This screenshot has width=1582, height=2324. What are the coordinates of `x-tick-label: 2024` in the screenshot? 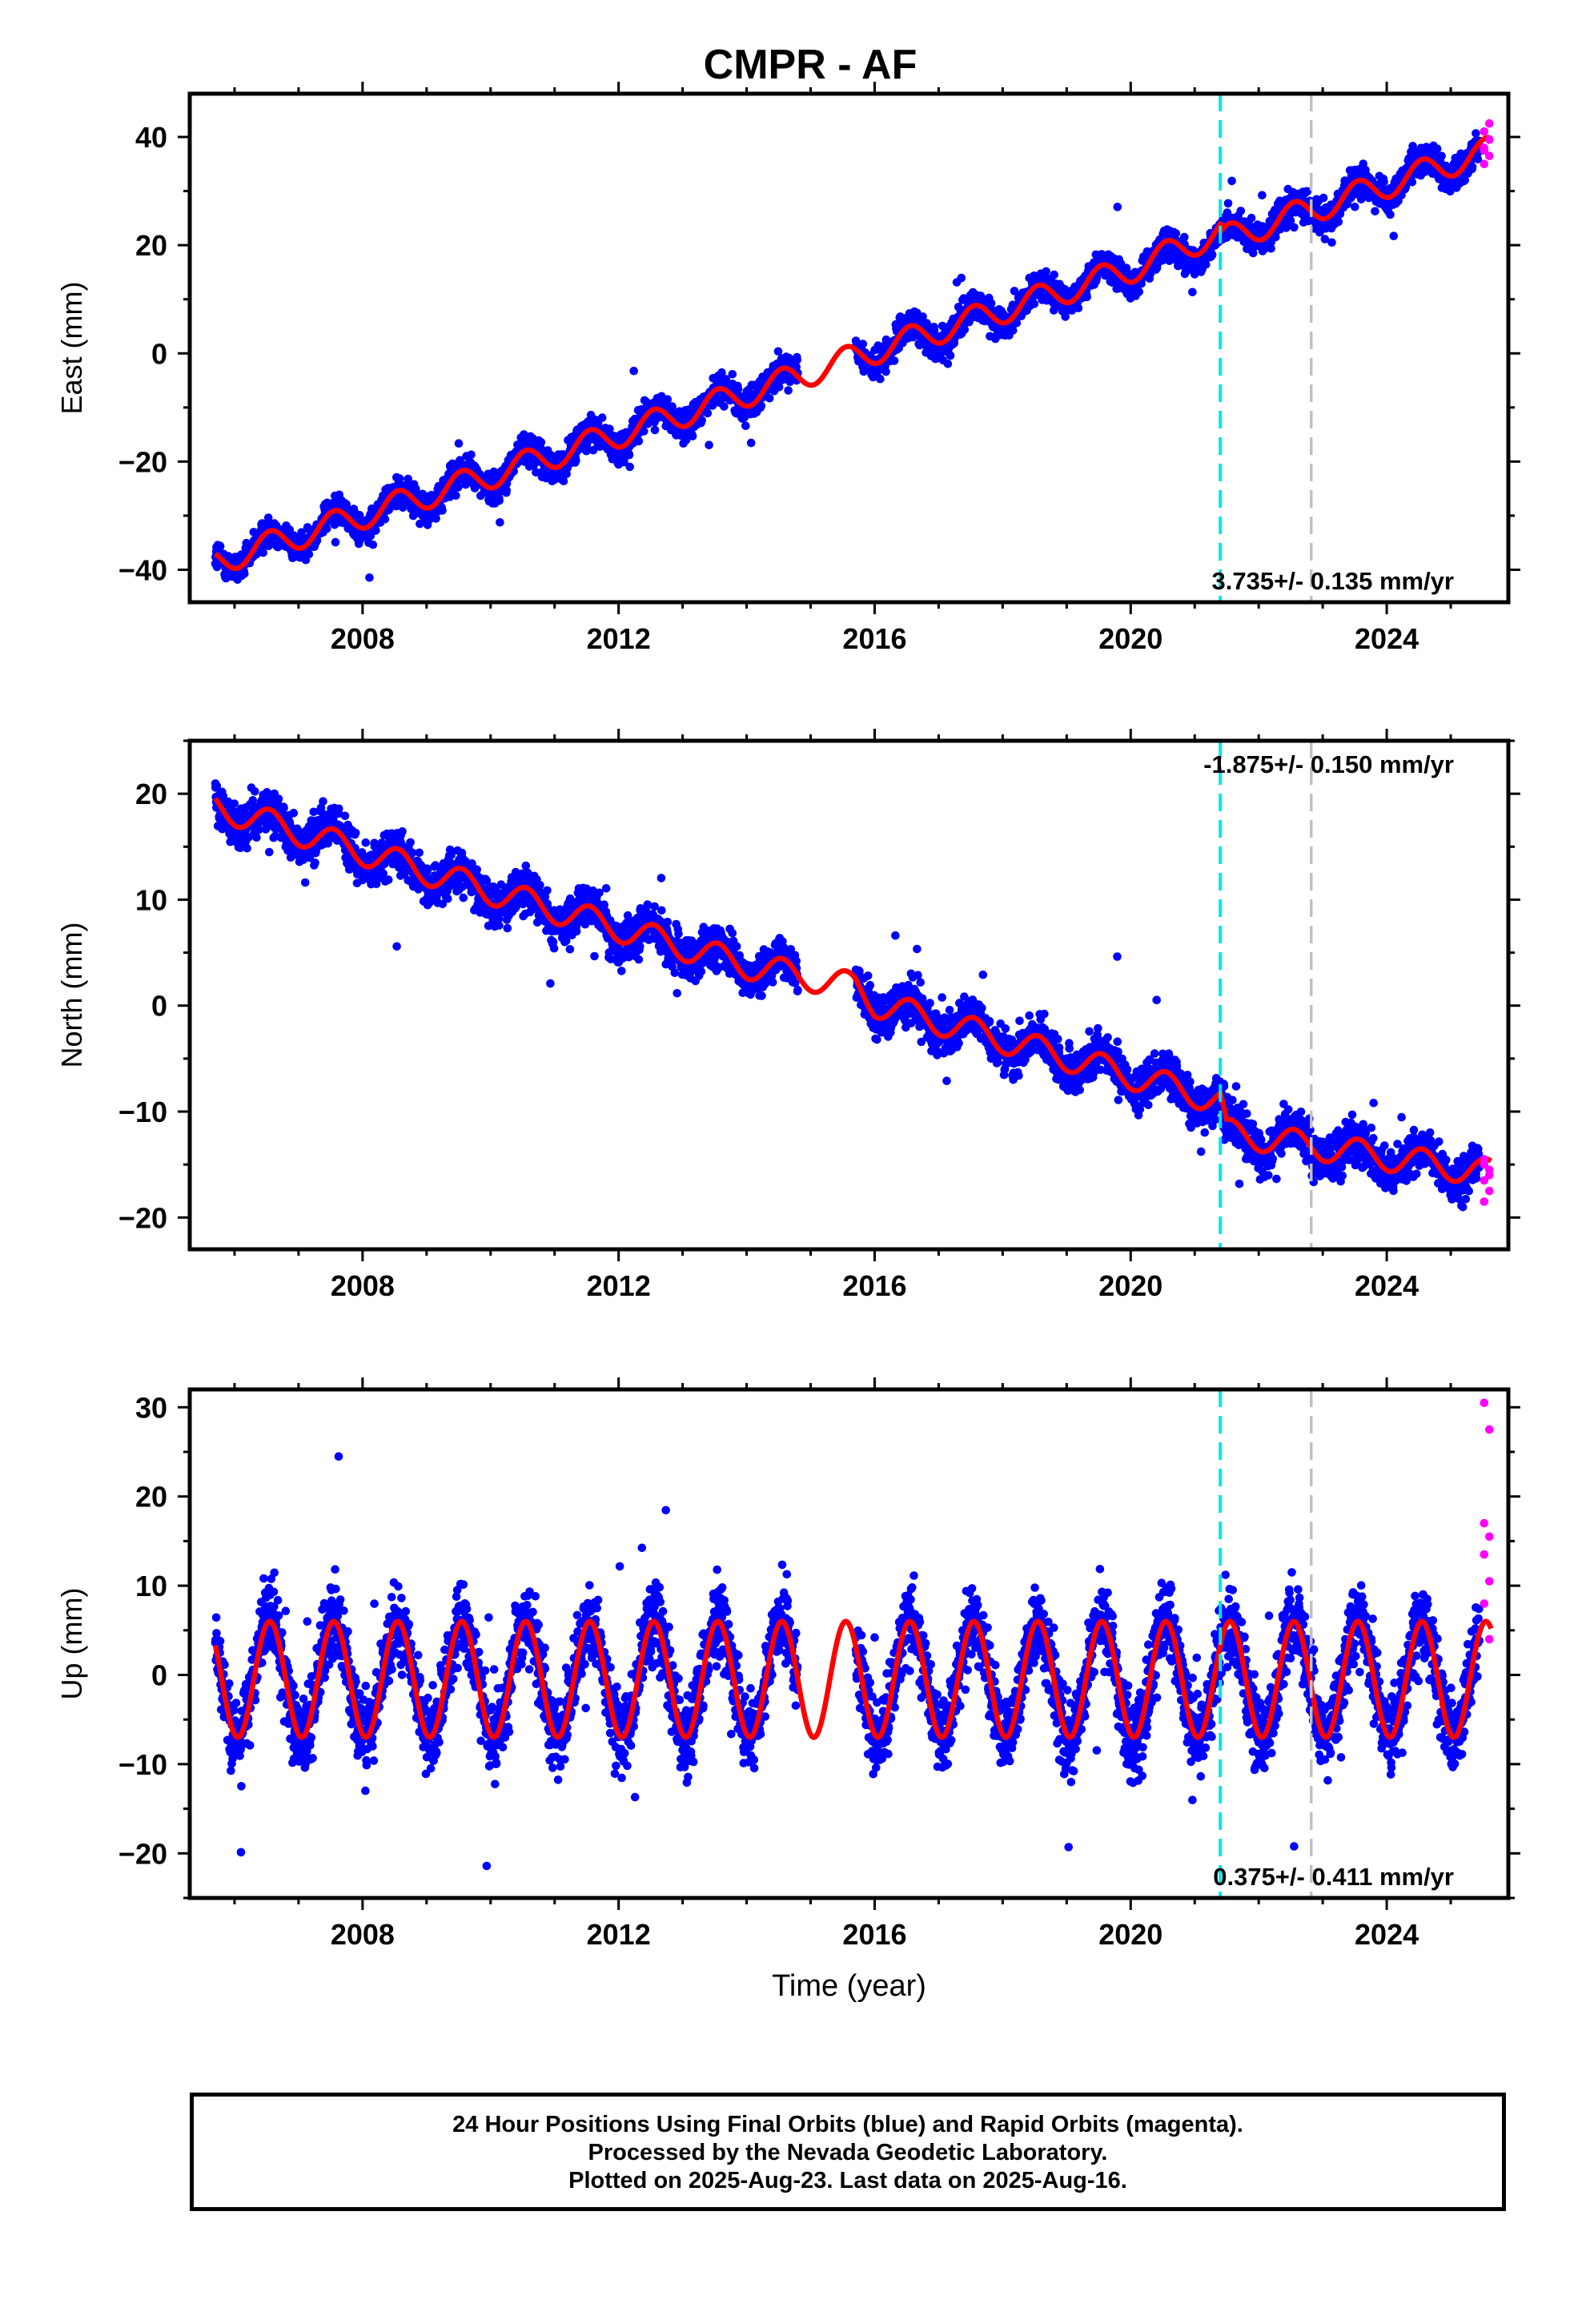 It's located at (1387, 638).